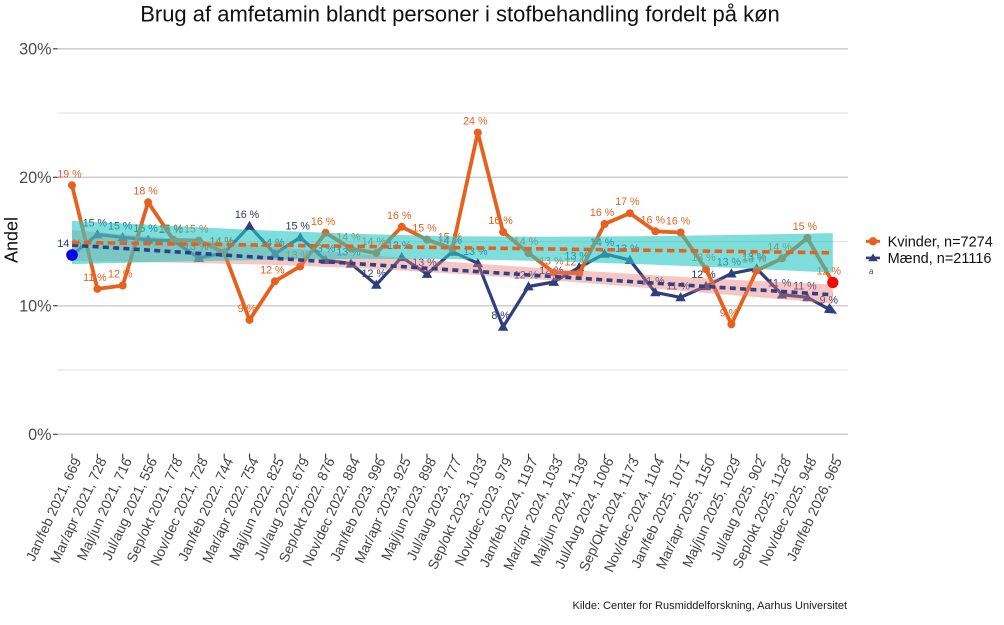 This screenshot has height=625, width=1004. I want to click on svg-text: 20%, so click(35, 178).